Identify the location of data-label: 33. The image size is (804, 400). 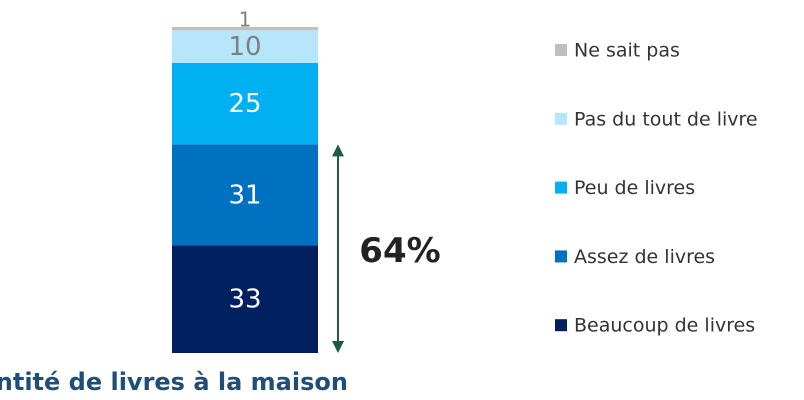
(244, 300).